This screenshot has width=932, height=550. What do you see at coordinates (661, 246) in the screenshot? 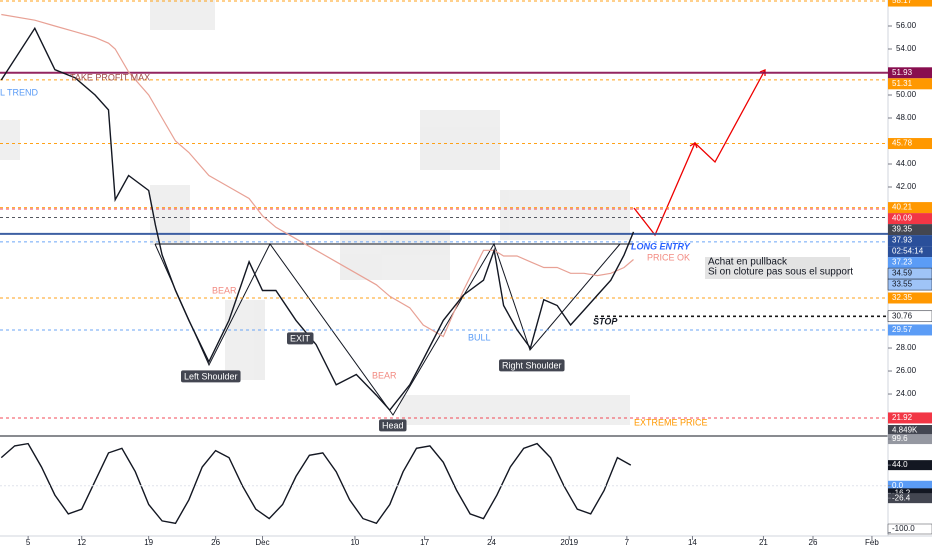
I see `annotation: LONG ENTRY` at bounding box center [661, 246].